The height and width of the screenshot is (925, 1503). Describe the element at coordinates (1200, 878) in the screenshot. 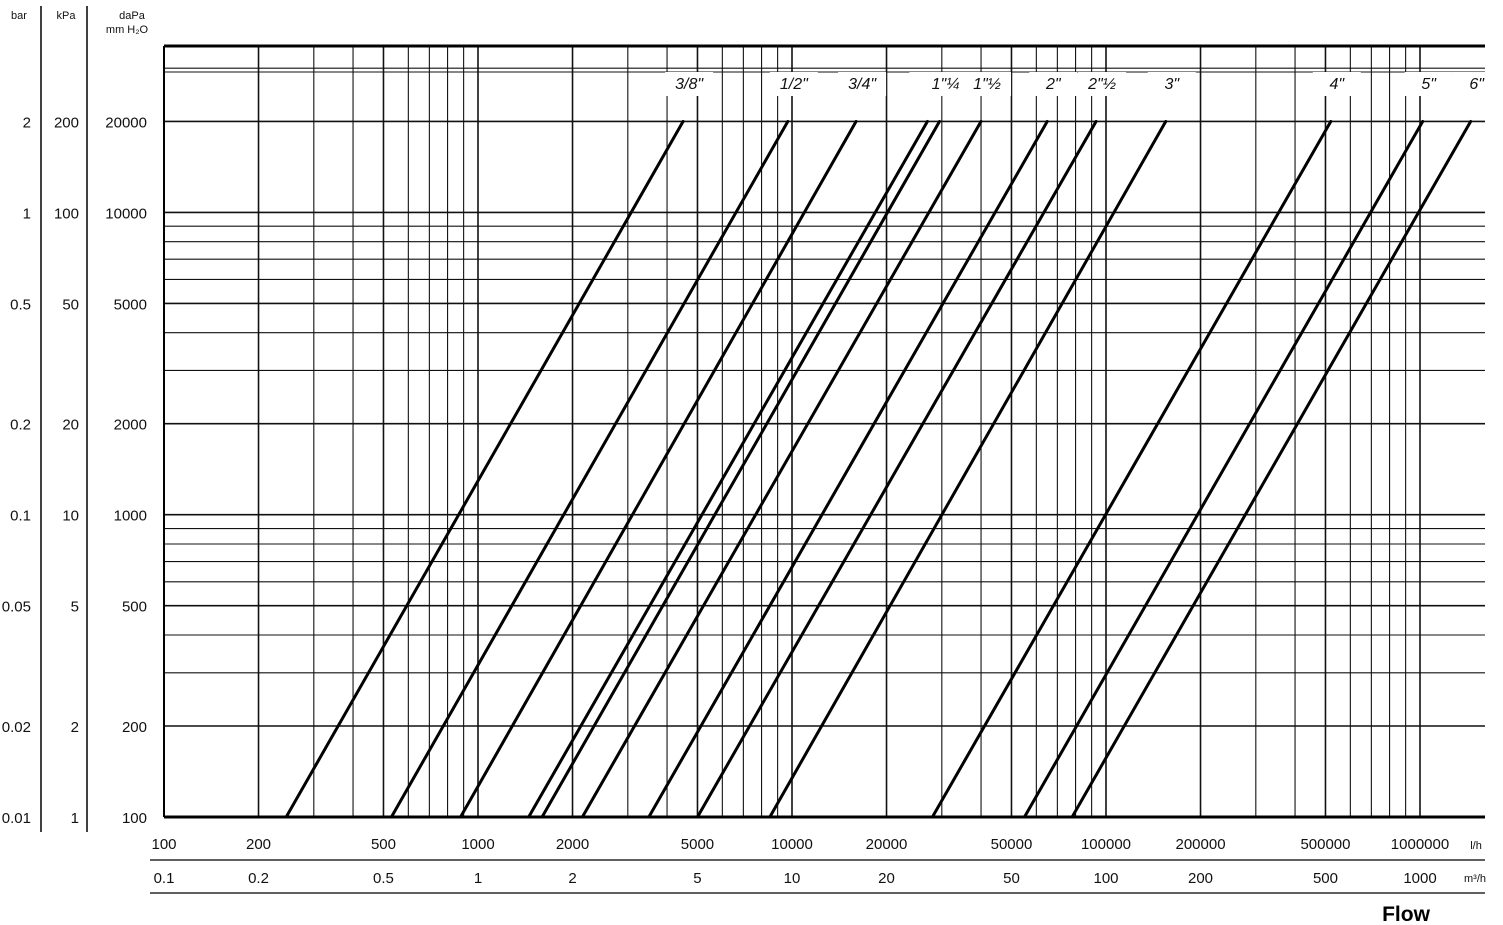

I see `x-tick-label-m3h: 200` at that location.